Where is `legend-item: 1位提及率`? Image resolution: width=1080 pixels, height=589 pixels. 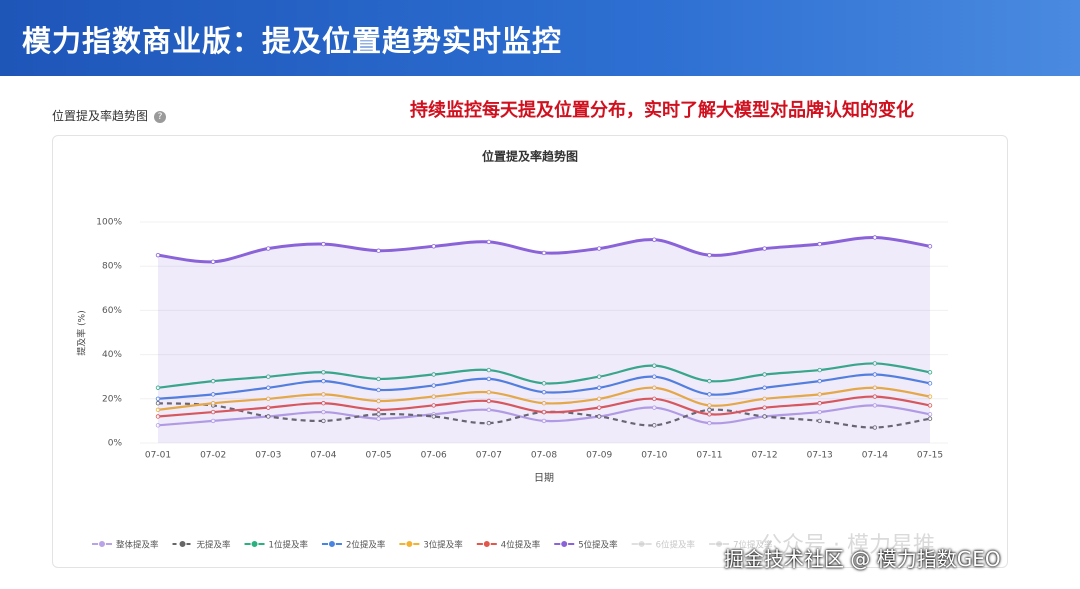
legend-item: 1位提及率 is located at coordinates (276, 545).